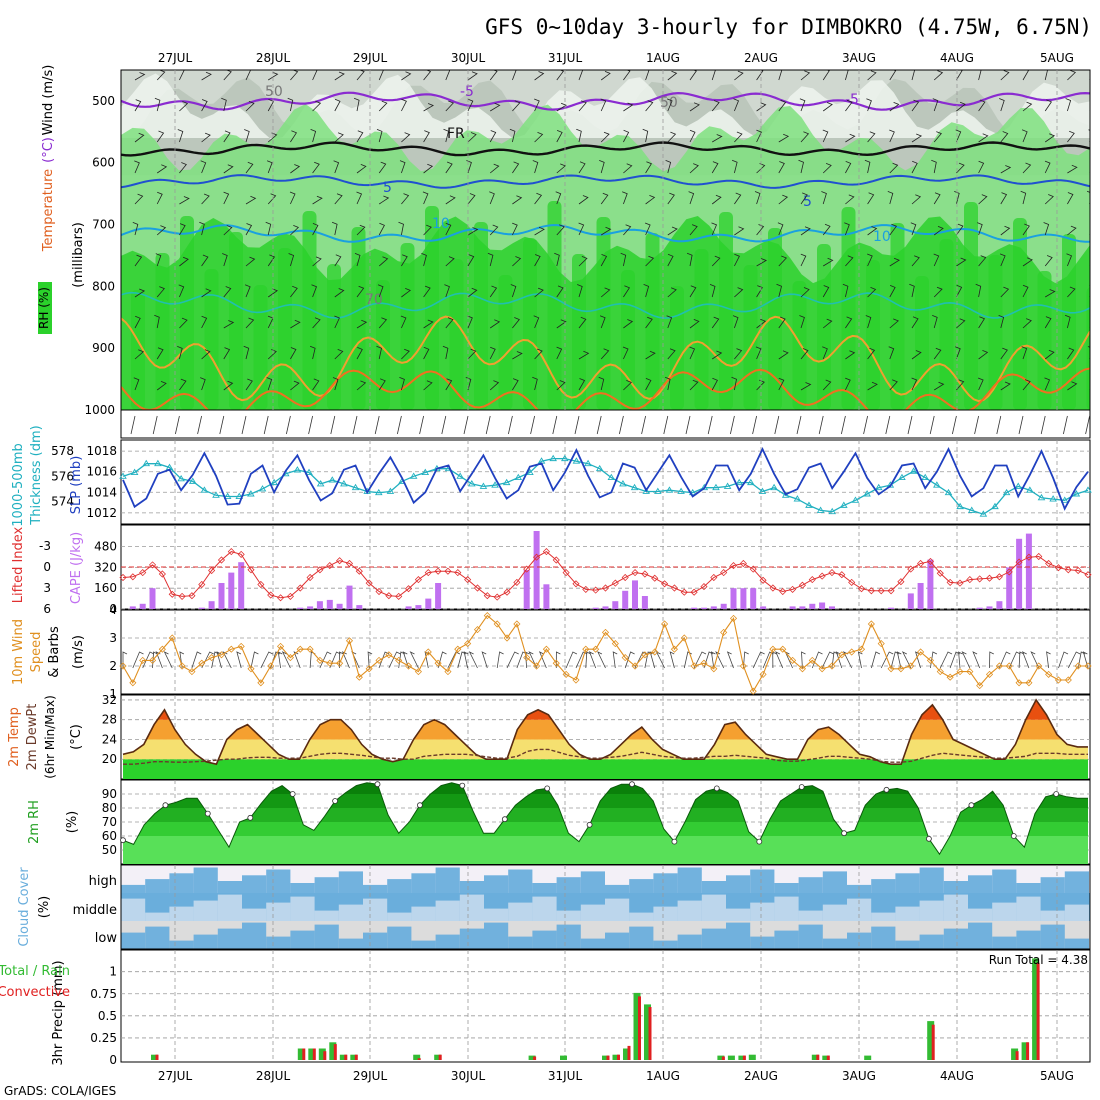  What do you see at coordinates (605, 101) in the screenshot?
I see `isotherm-contour` at bounding box center [605, 101].